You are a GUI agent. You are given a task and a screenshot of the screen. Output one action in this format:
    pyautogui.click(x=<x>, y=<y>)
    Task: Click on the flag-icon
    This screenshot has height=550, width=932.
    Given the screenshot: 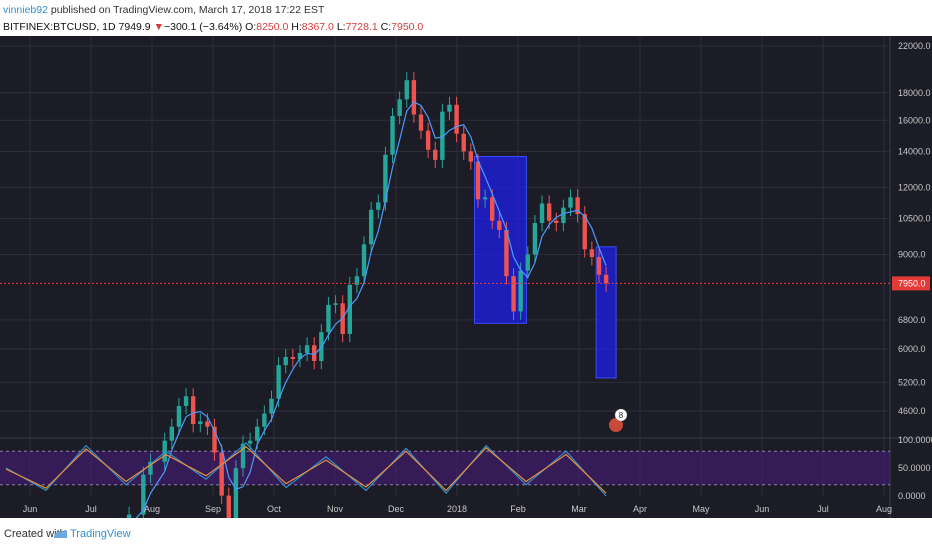 What is the action you would take?
    pyautogui.click(x=616, y=425)
    